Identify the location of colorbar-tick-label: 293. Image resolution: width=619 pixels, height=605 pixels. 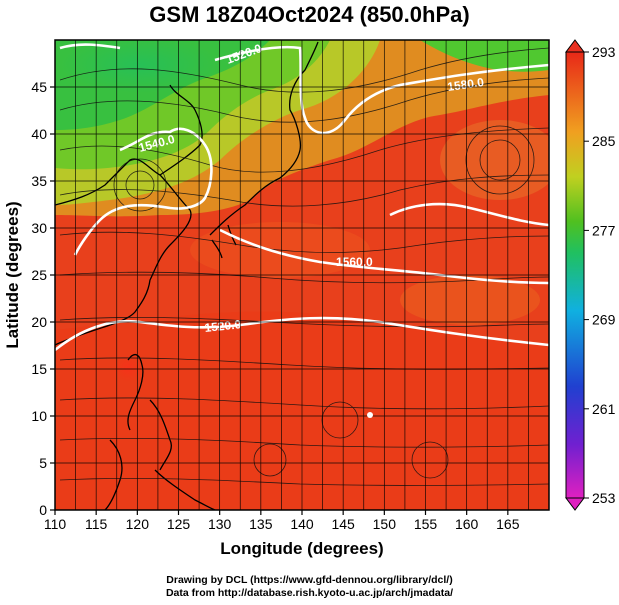
(604, 52).